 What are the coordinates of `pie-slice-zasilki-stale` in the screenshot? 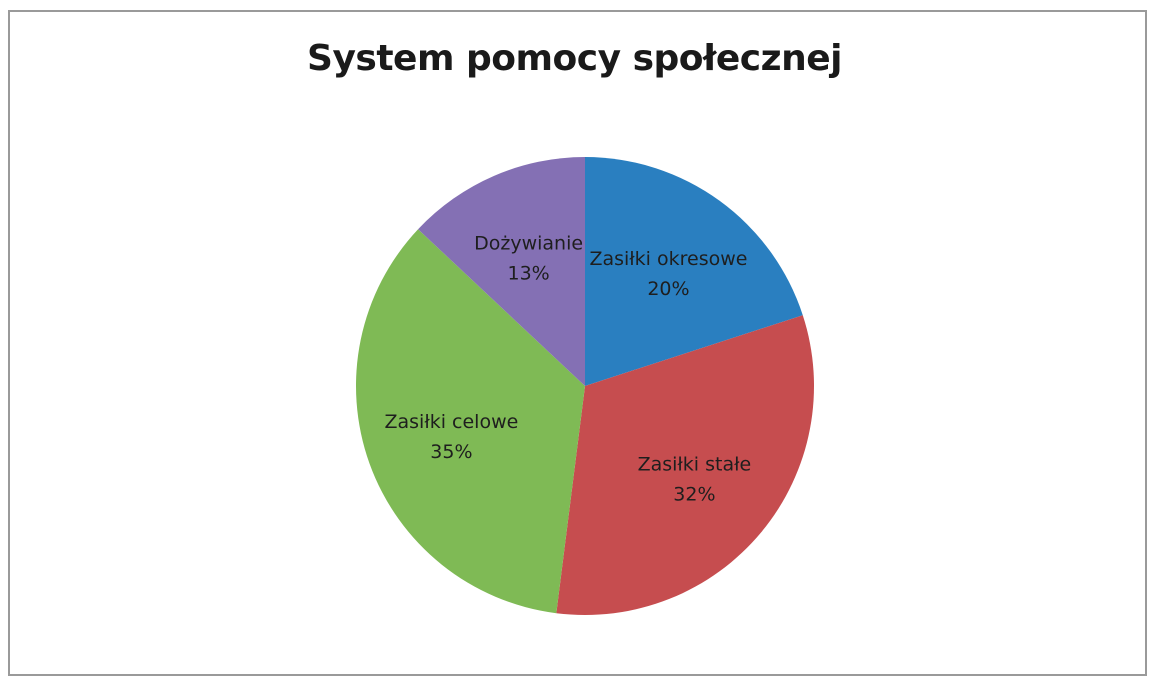 It's located at (685, 465).